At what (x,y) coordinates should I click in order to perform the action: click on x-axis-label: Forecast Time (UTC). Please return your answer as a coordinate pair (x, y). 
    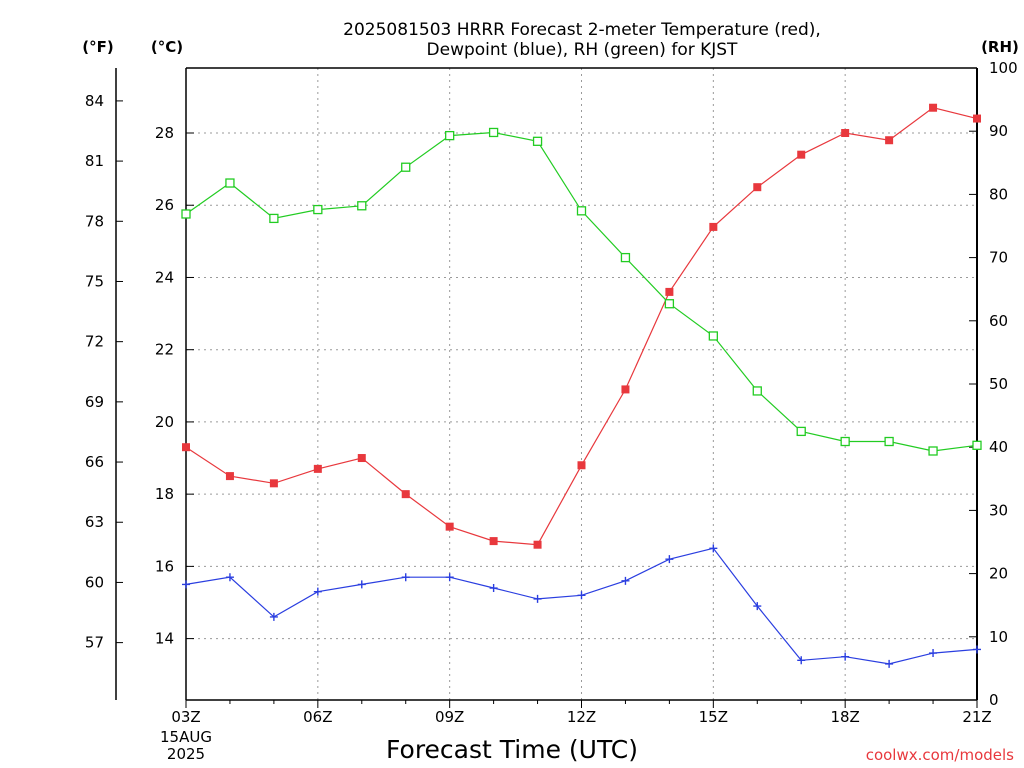
    Looking at the image, I should click on (512, 749).